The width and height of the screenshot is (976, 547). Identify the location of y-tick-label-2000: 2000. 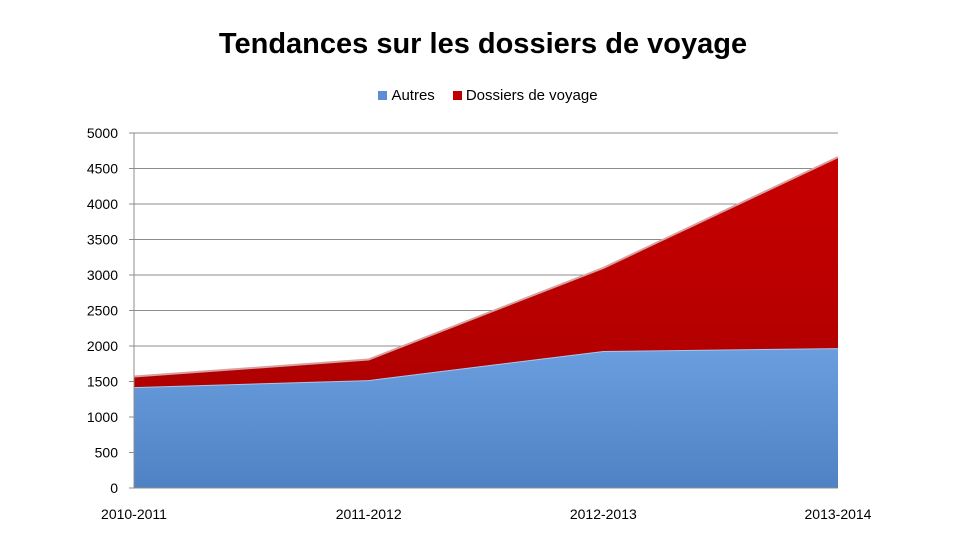
(102, 346).